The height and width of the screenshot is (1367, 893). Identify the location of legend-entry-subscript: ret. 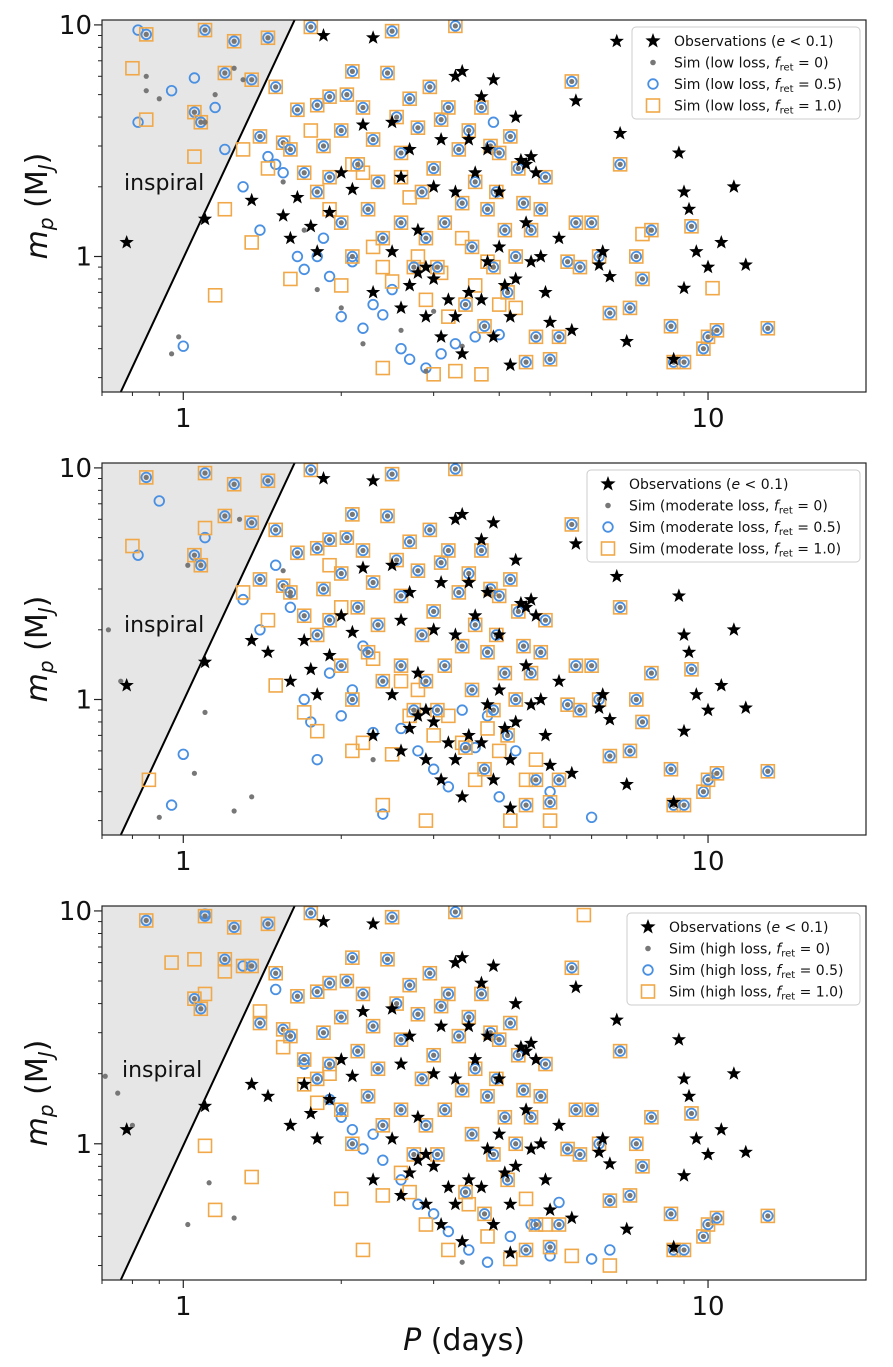
(786, 532).